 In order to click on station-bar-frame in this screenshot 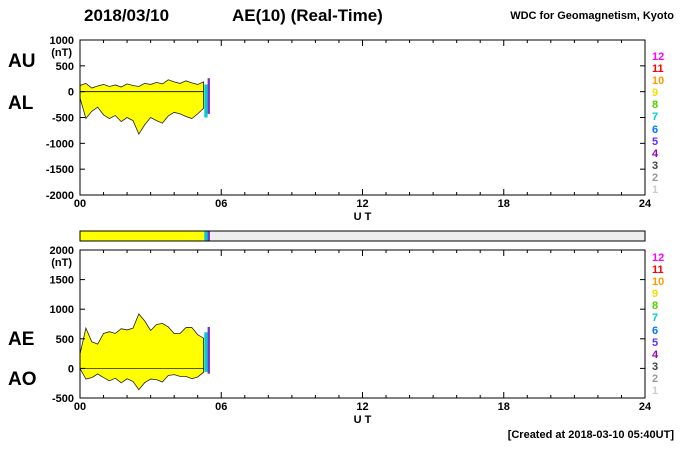, I will do `click(362, 236)`.